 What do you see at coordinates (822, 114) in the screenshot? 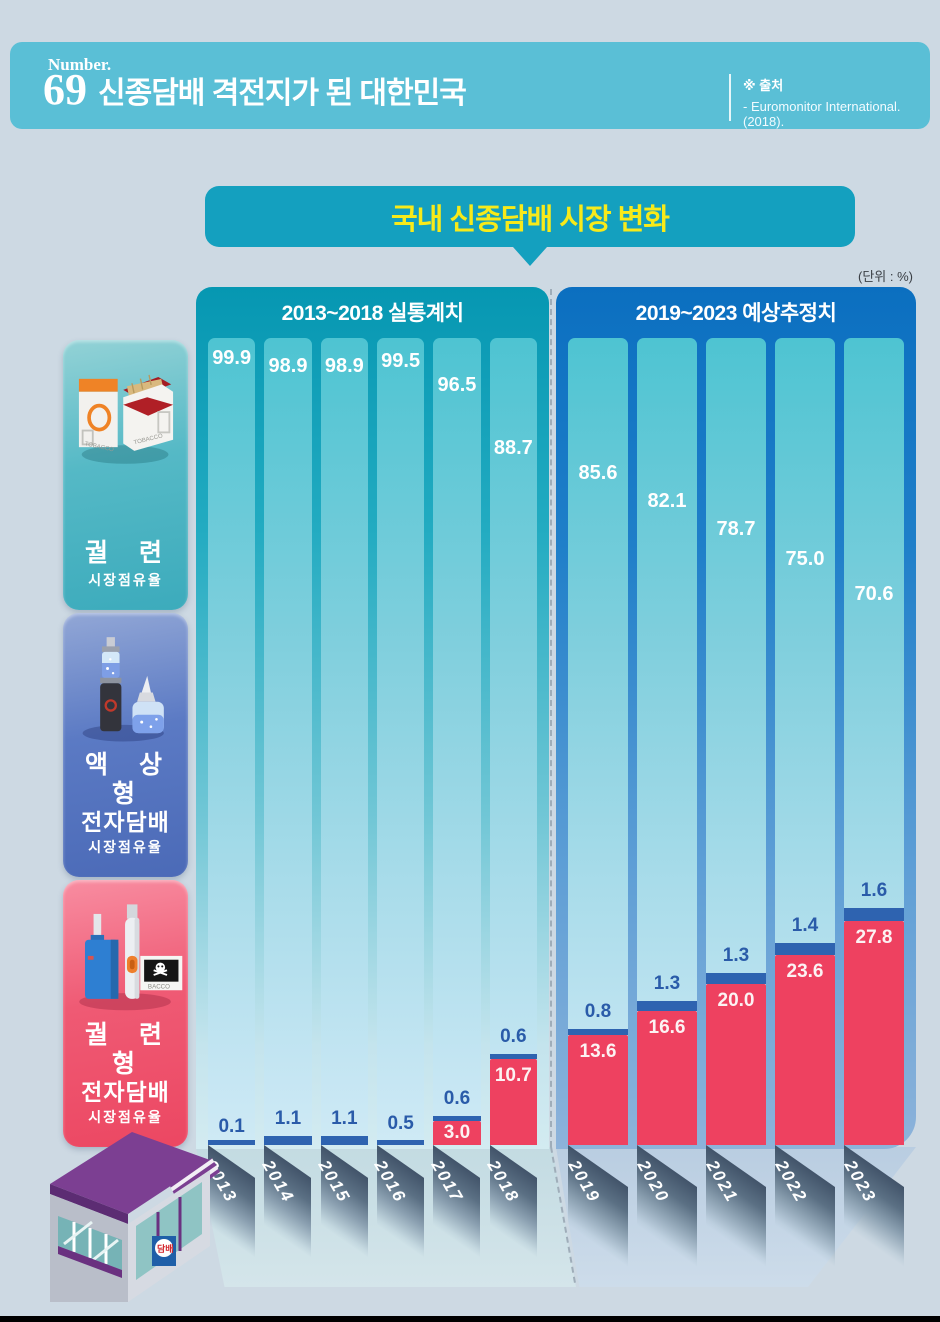
I see `source-text: - Euromonitor International. (2018).` at bounding box center [822, 114].